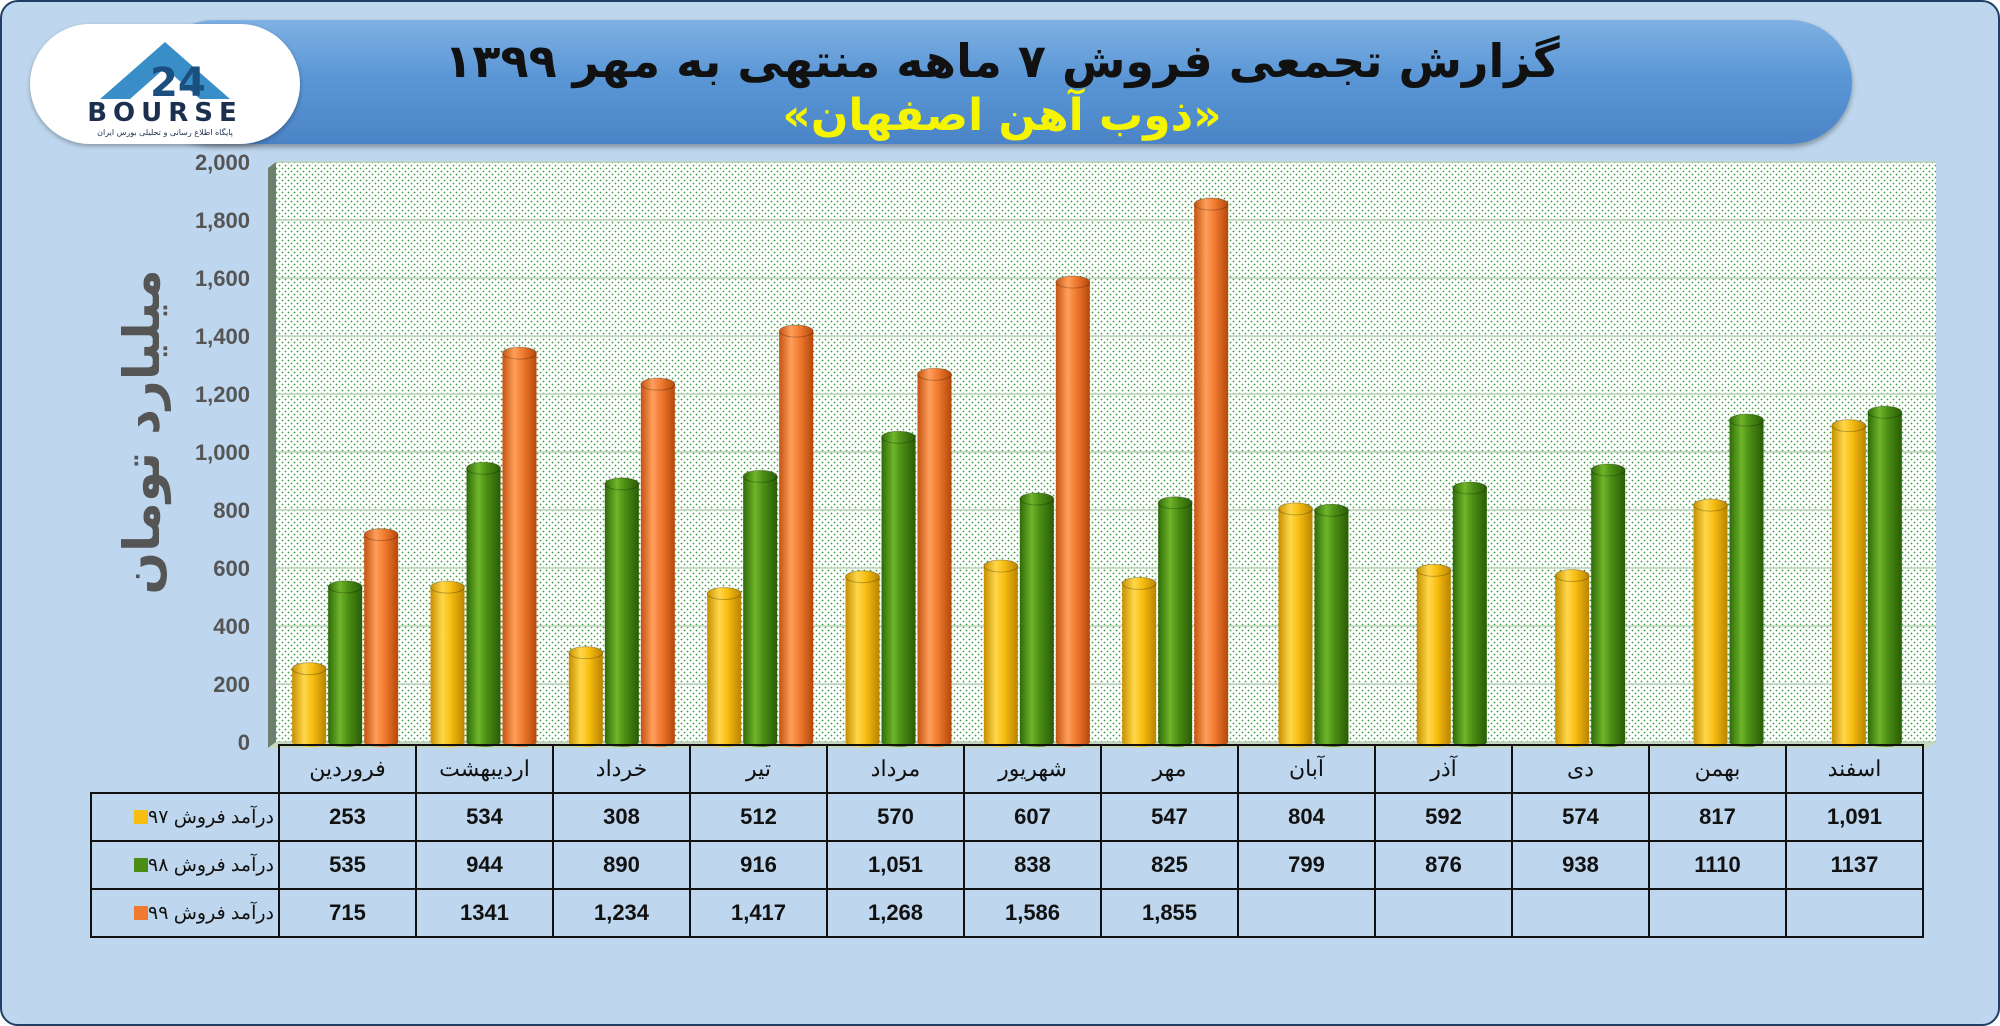 This screenshot has width=2000, height=1026. What do you see at coordinates (758, 817) in the screenshot?
I see `data-label: 512` at bounding box center [758, 817].